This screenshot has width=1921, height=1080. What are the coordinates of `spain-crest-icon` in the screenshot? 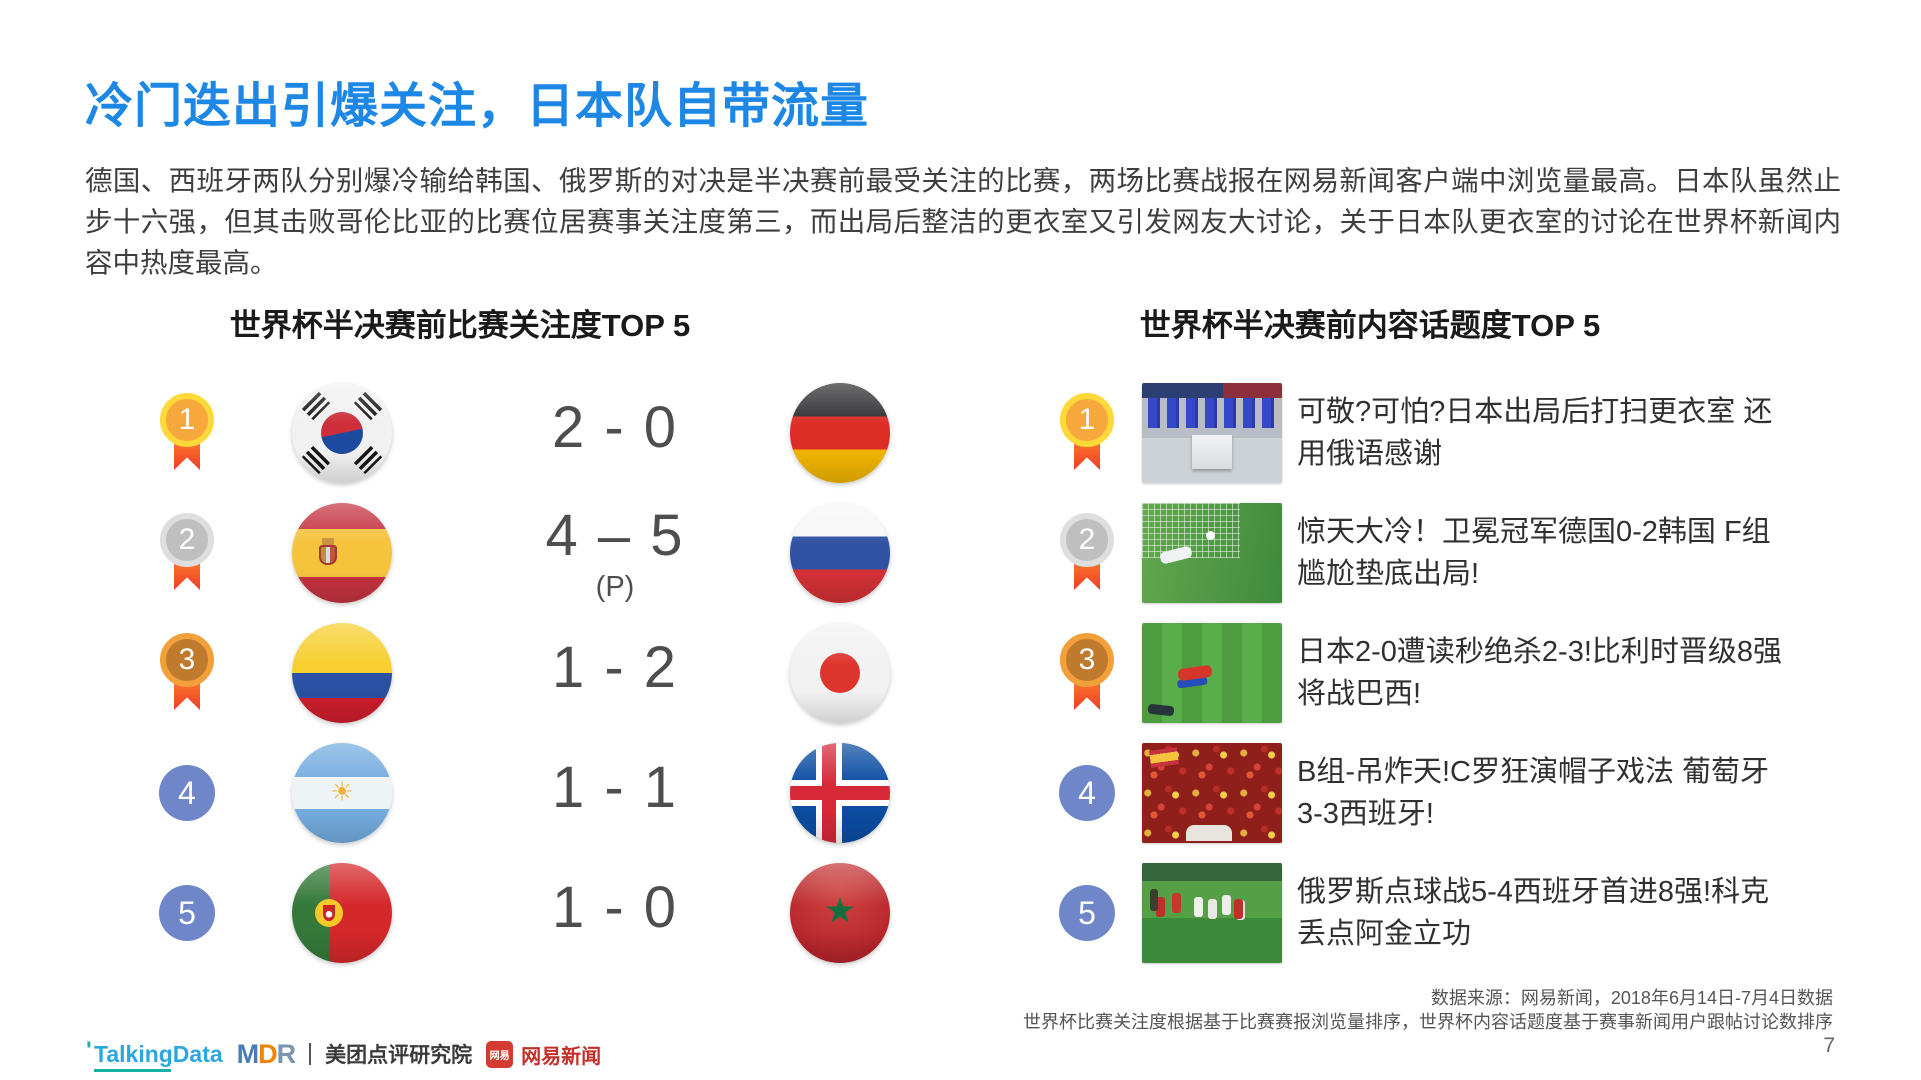 It's located at (328, 552).